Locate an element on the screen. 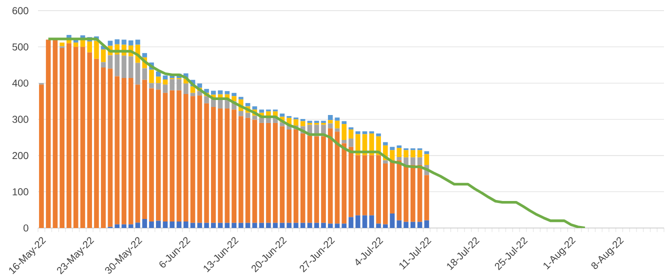 The image size is (671, 280). y-tick-label: 0 is located at coordinates (26, 228).